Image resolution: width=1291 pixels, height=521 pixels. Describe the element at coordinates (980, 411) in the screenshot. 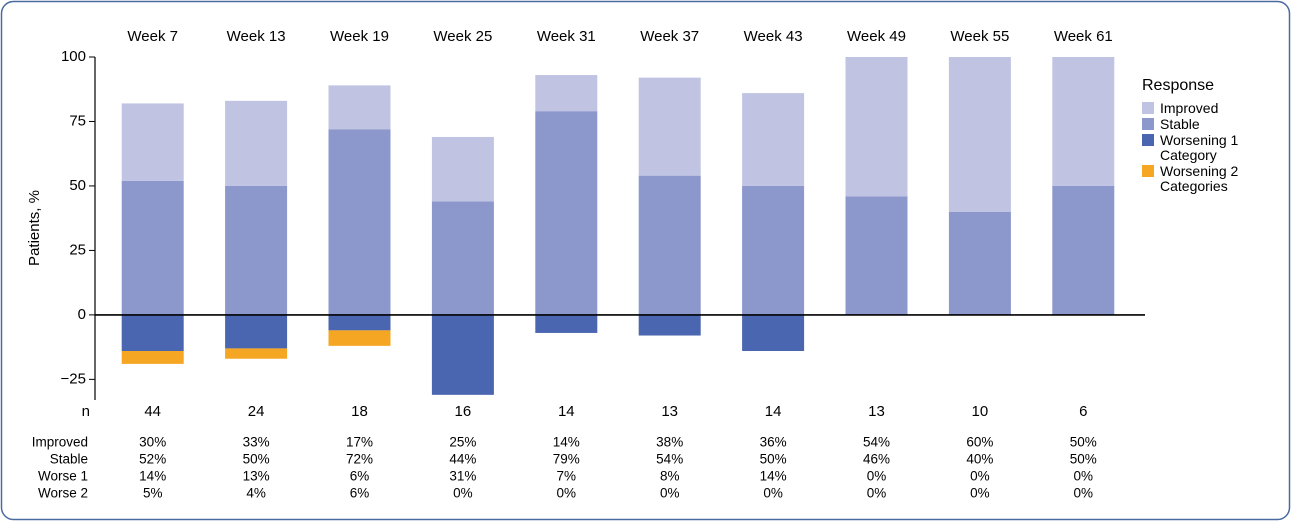

I see `n-value: 10` at that location.